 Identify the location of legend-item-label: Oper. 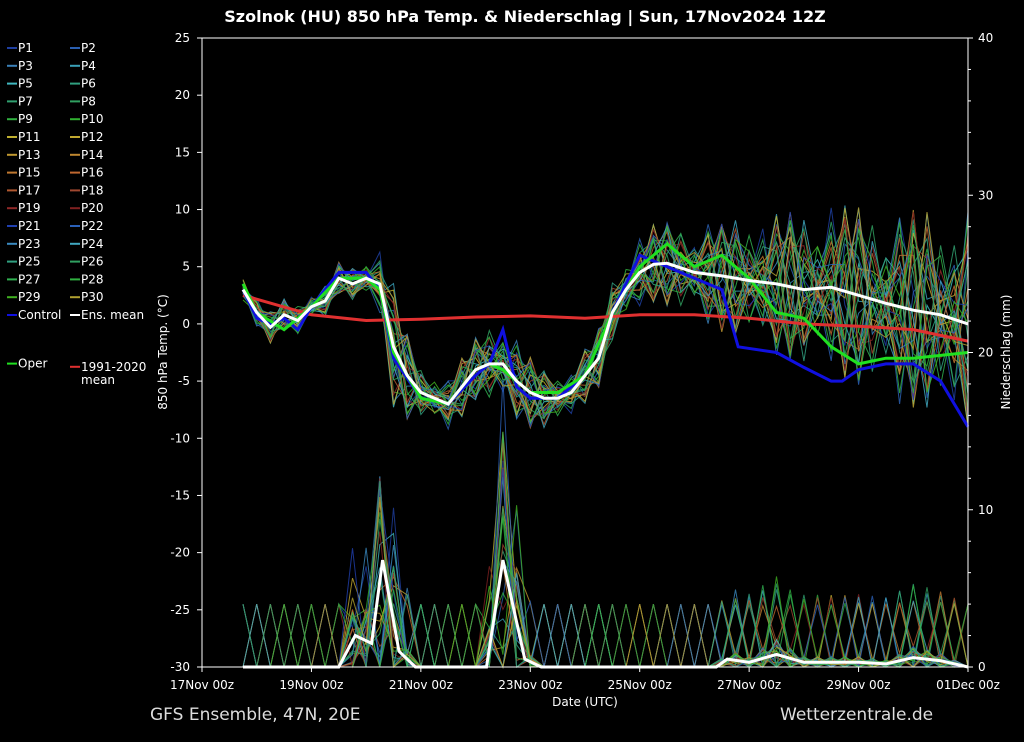
(32, 364).